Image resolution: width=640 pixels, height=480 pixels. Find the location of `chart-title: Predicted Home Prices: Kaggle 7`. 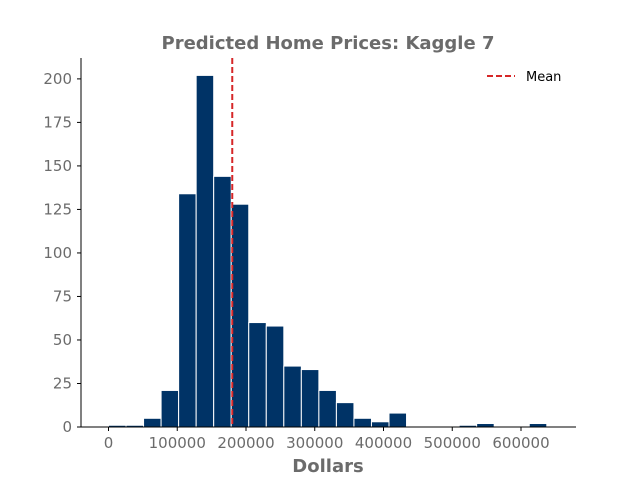

chart-title: Predicted Home Prices: Kaggle 7 is located at coordinates (328, 43).